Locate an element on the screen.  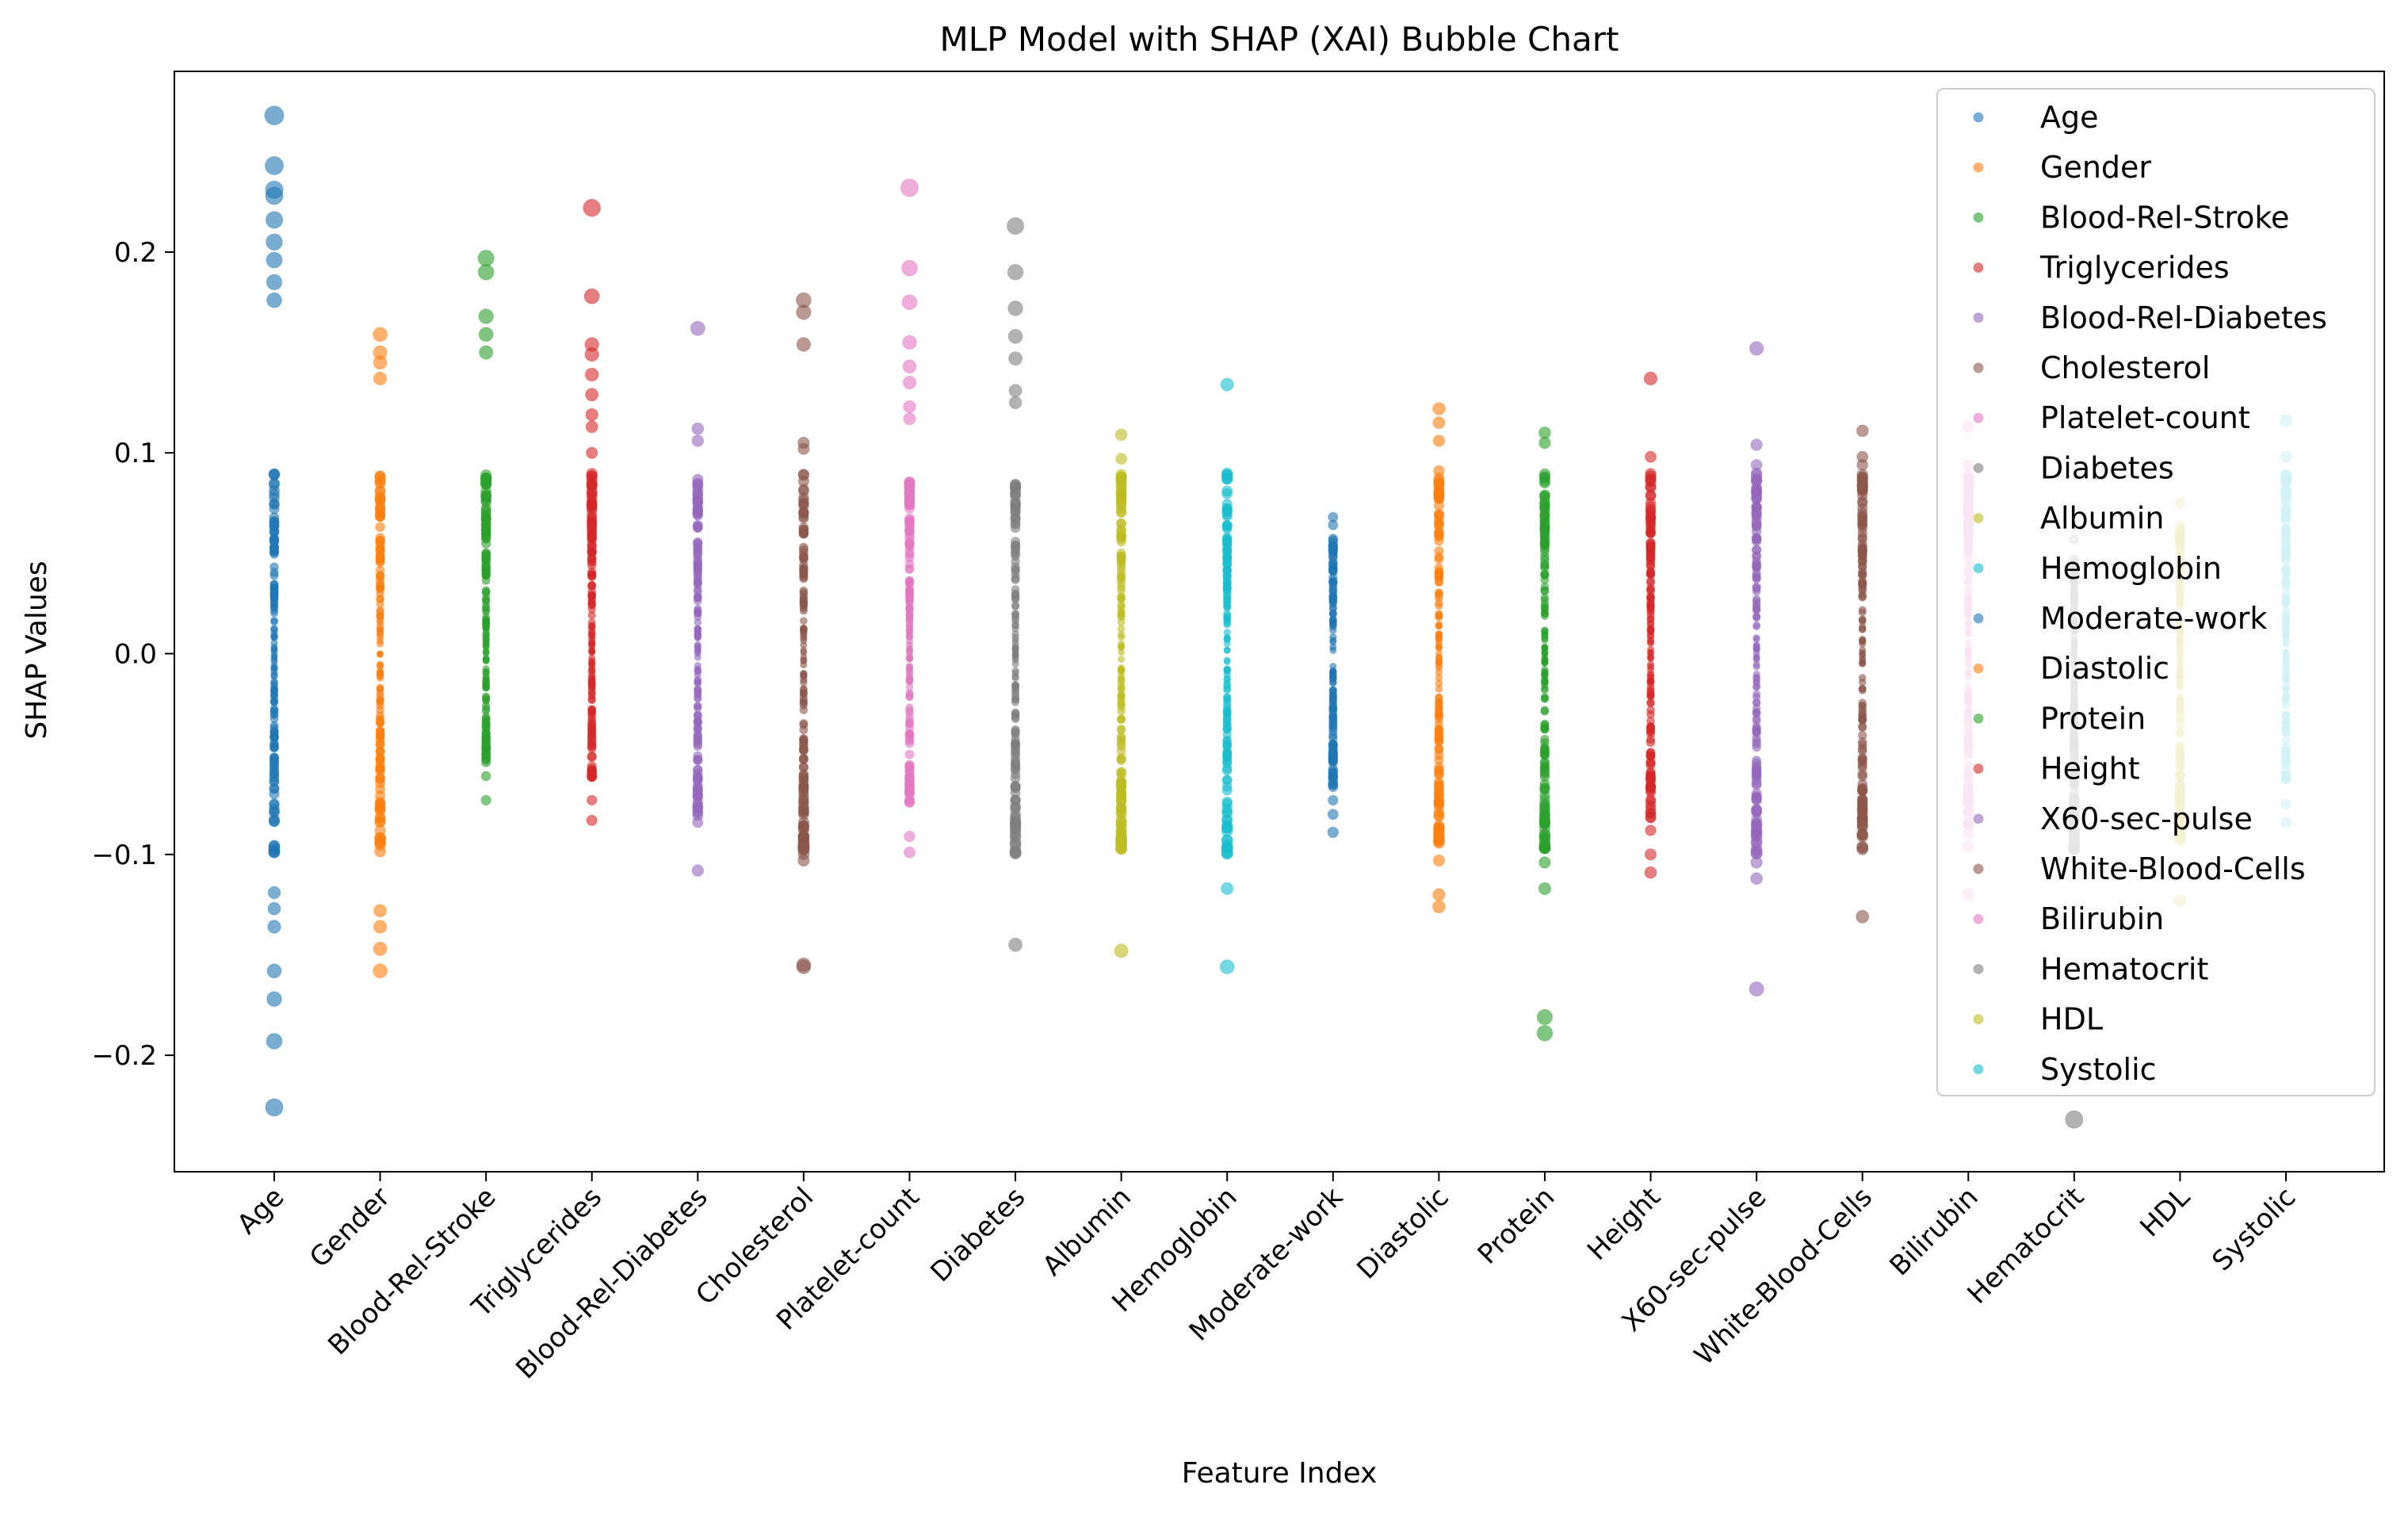
legend-label: Blood-Rel-Stroke is located at coordinates (2164, 217).